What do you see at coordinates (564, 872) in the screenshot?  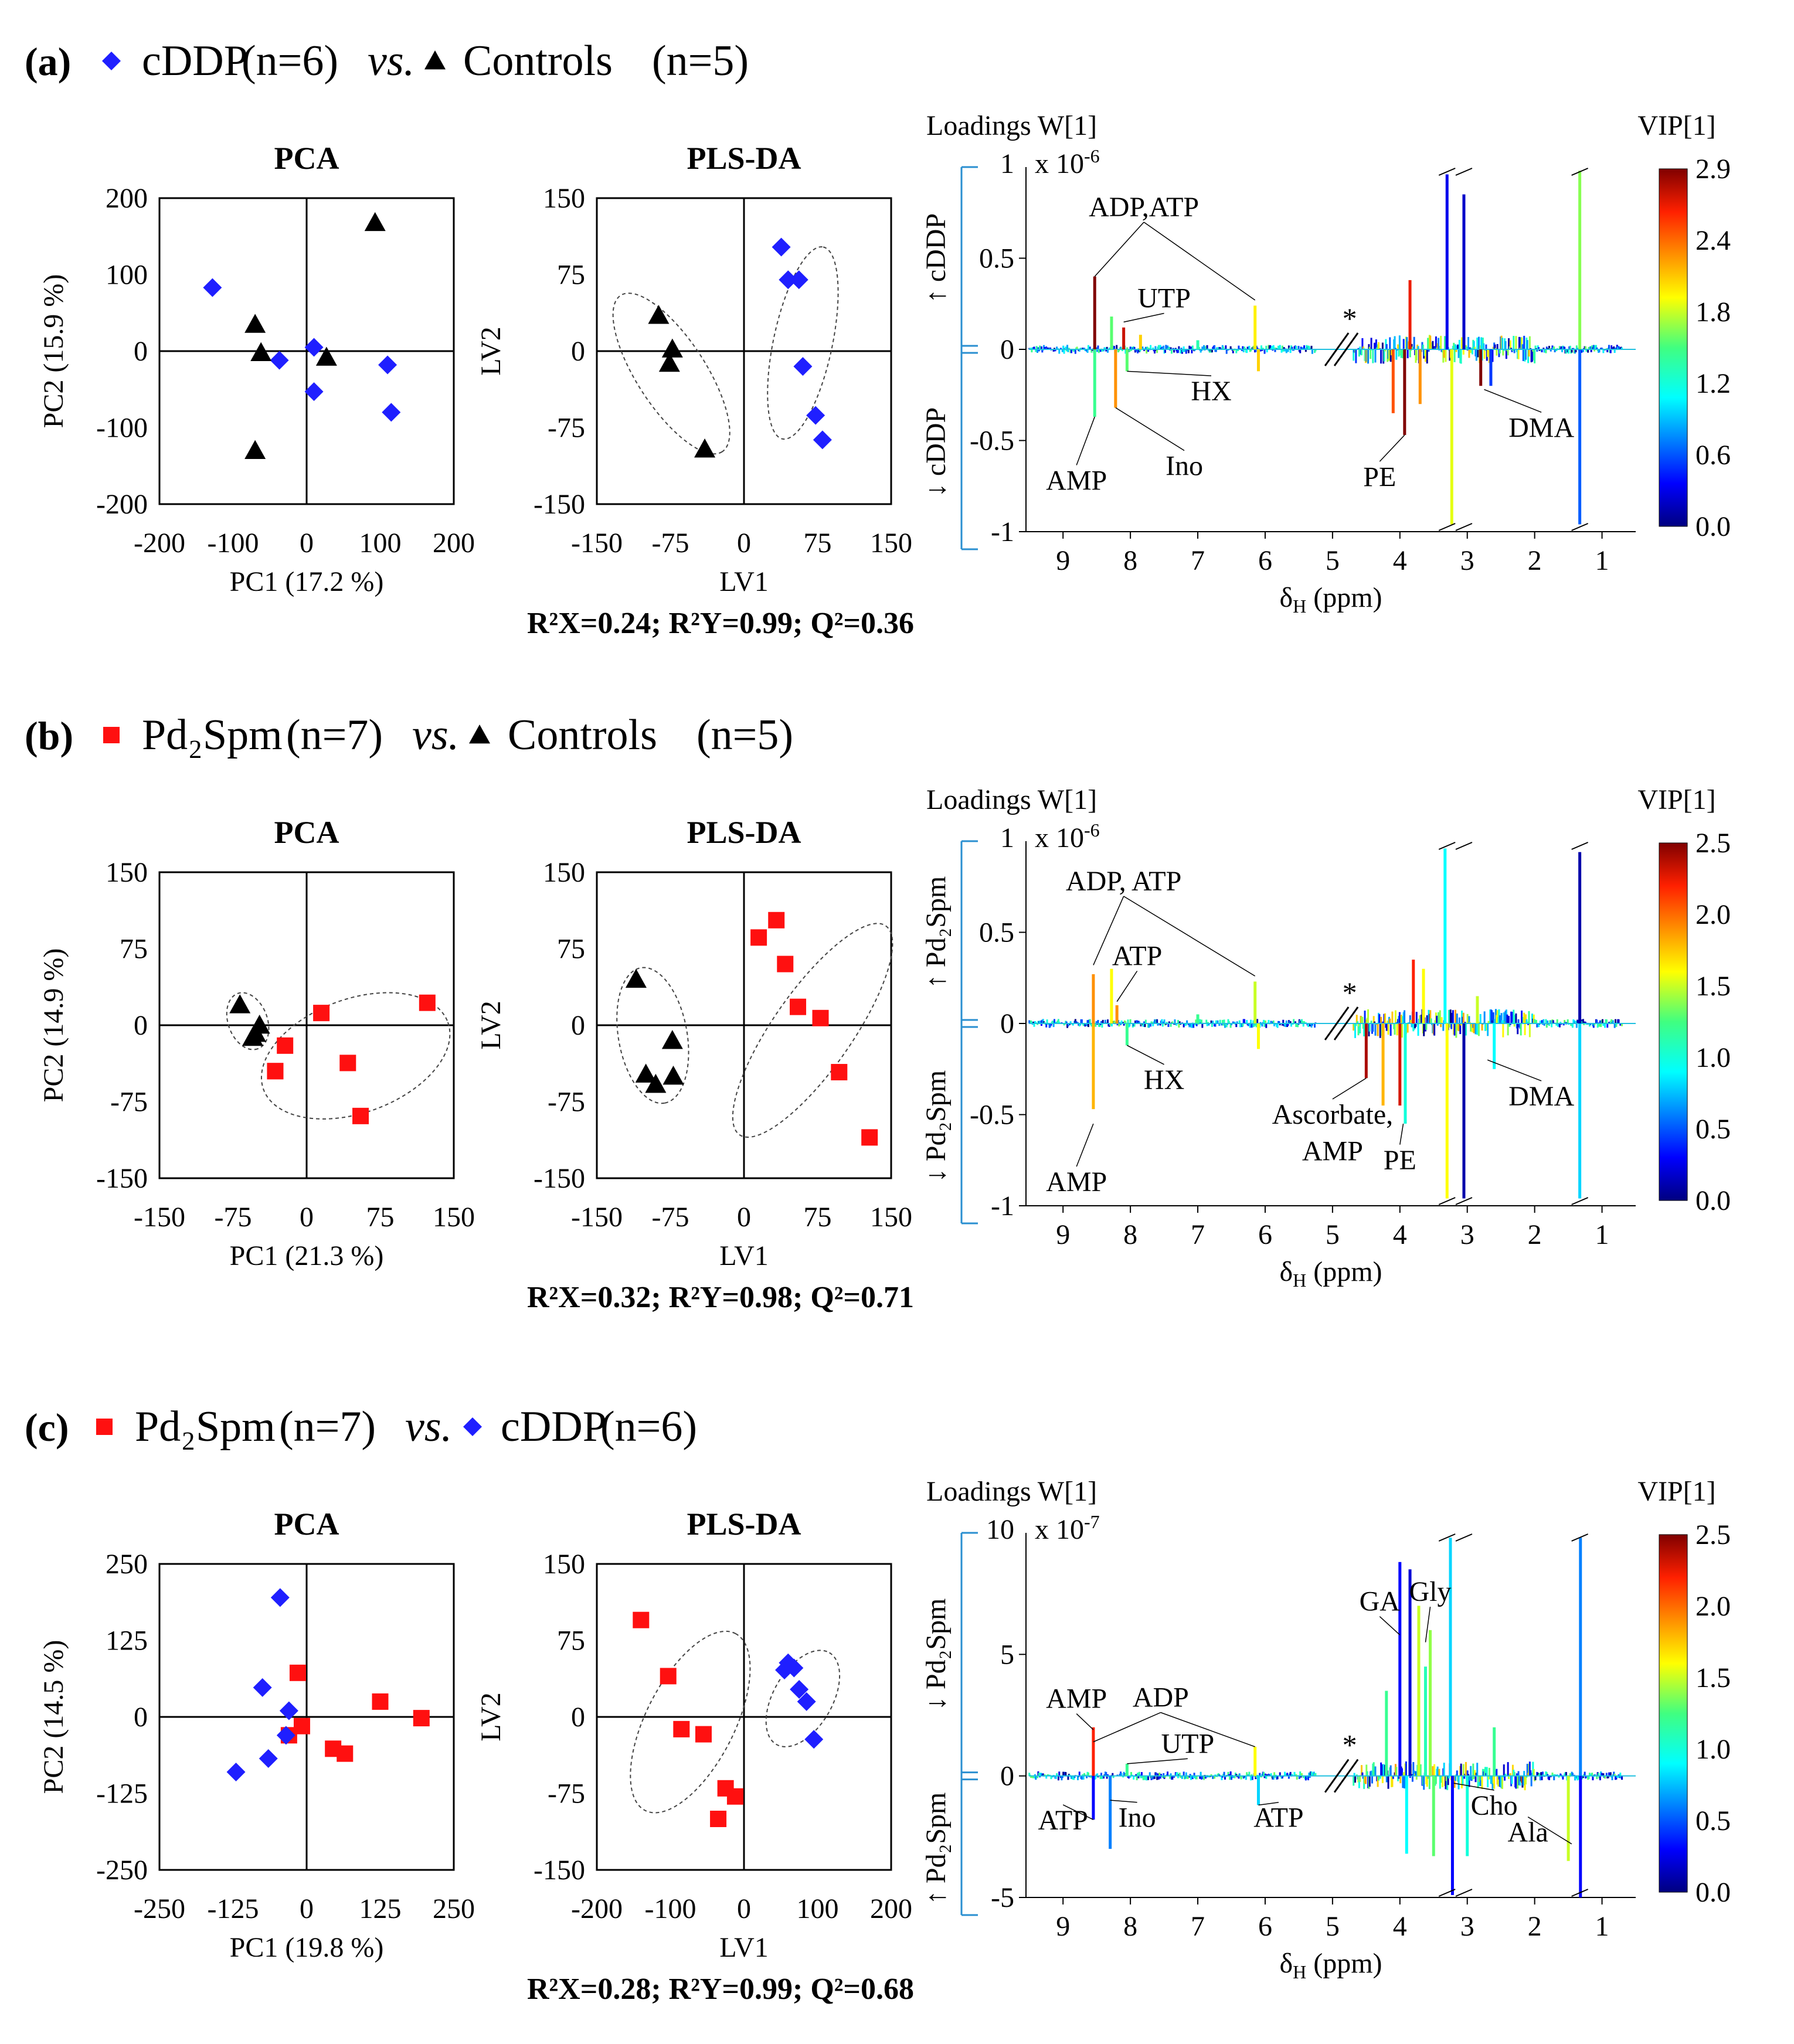 I see `y-tick-label: 150` at bounding box center [564, 872].